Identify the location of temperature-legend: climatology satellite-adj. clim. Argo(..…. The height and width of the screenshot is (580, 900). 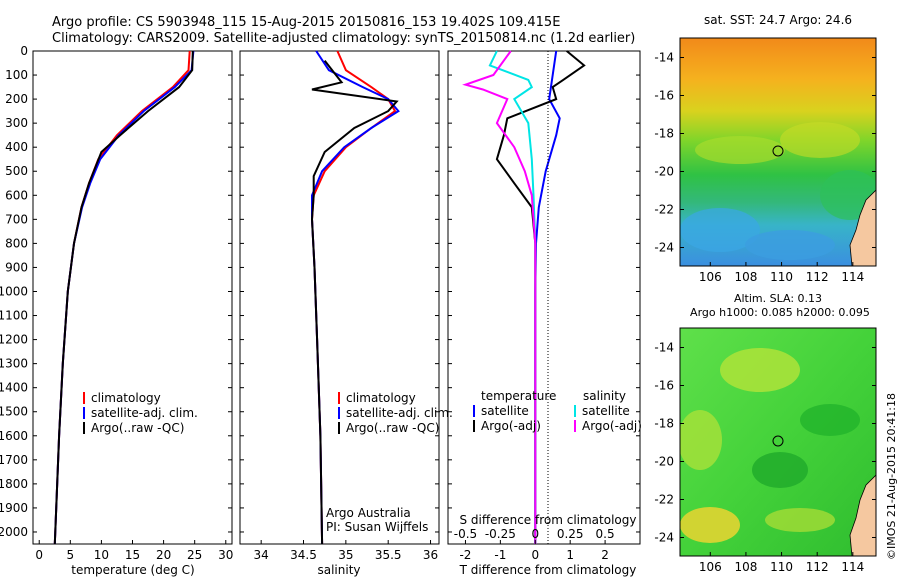
(140, 413).